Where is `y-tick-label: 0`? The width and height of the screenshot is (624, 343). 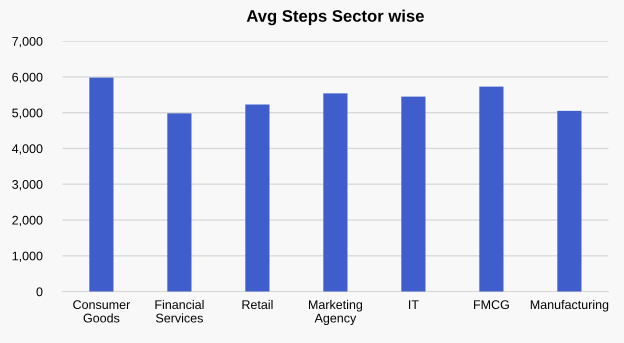 y-tick-label: 0 is located at coordinates (39, 291).